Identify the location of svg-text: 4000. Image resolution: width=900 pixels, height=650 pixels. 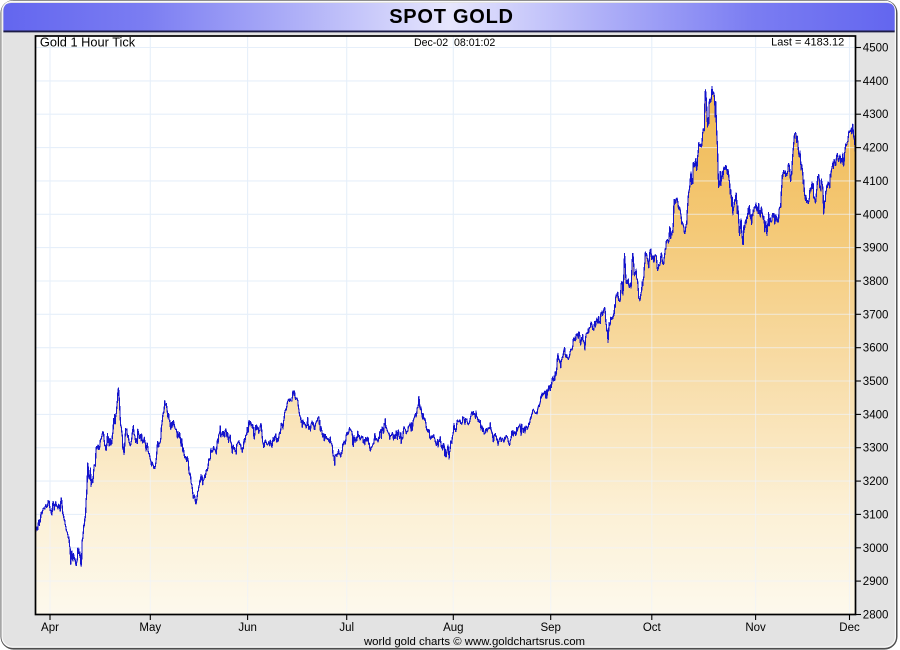
(876, 215).